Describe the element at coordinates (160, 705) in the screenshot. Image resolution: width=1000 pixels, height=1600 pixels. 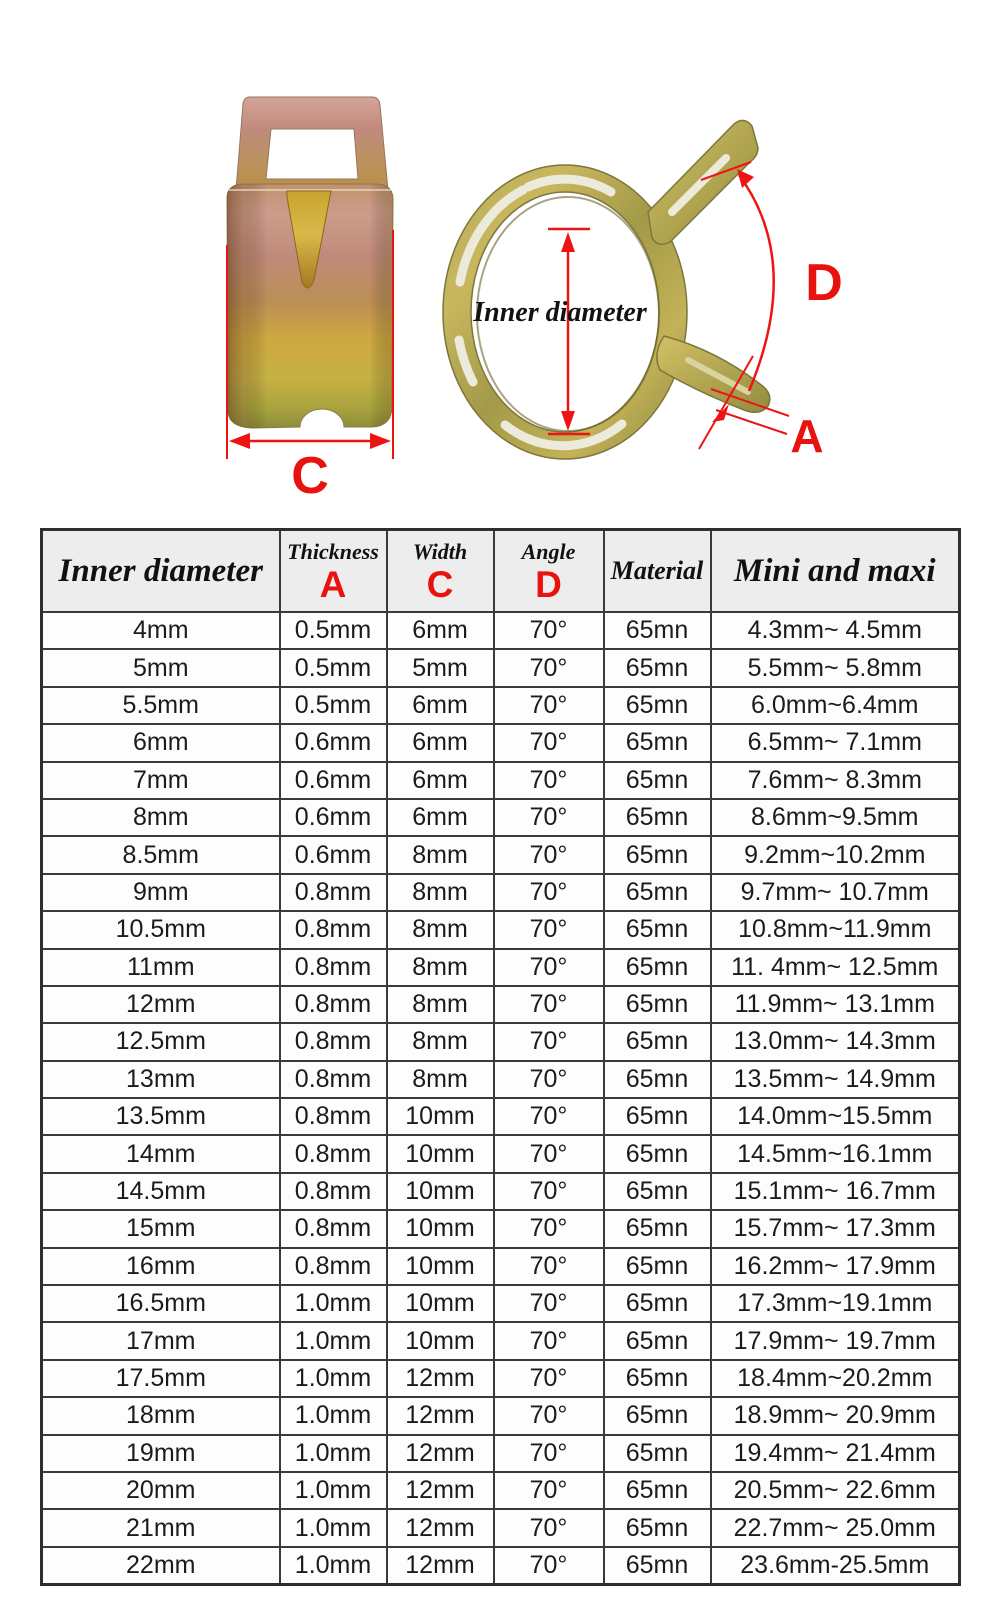
I see `table-cell: 5.5mm` at that location.